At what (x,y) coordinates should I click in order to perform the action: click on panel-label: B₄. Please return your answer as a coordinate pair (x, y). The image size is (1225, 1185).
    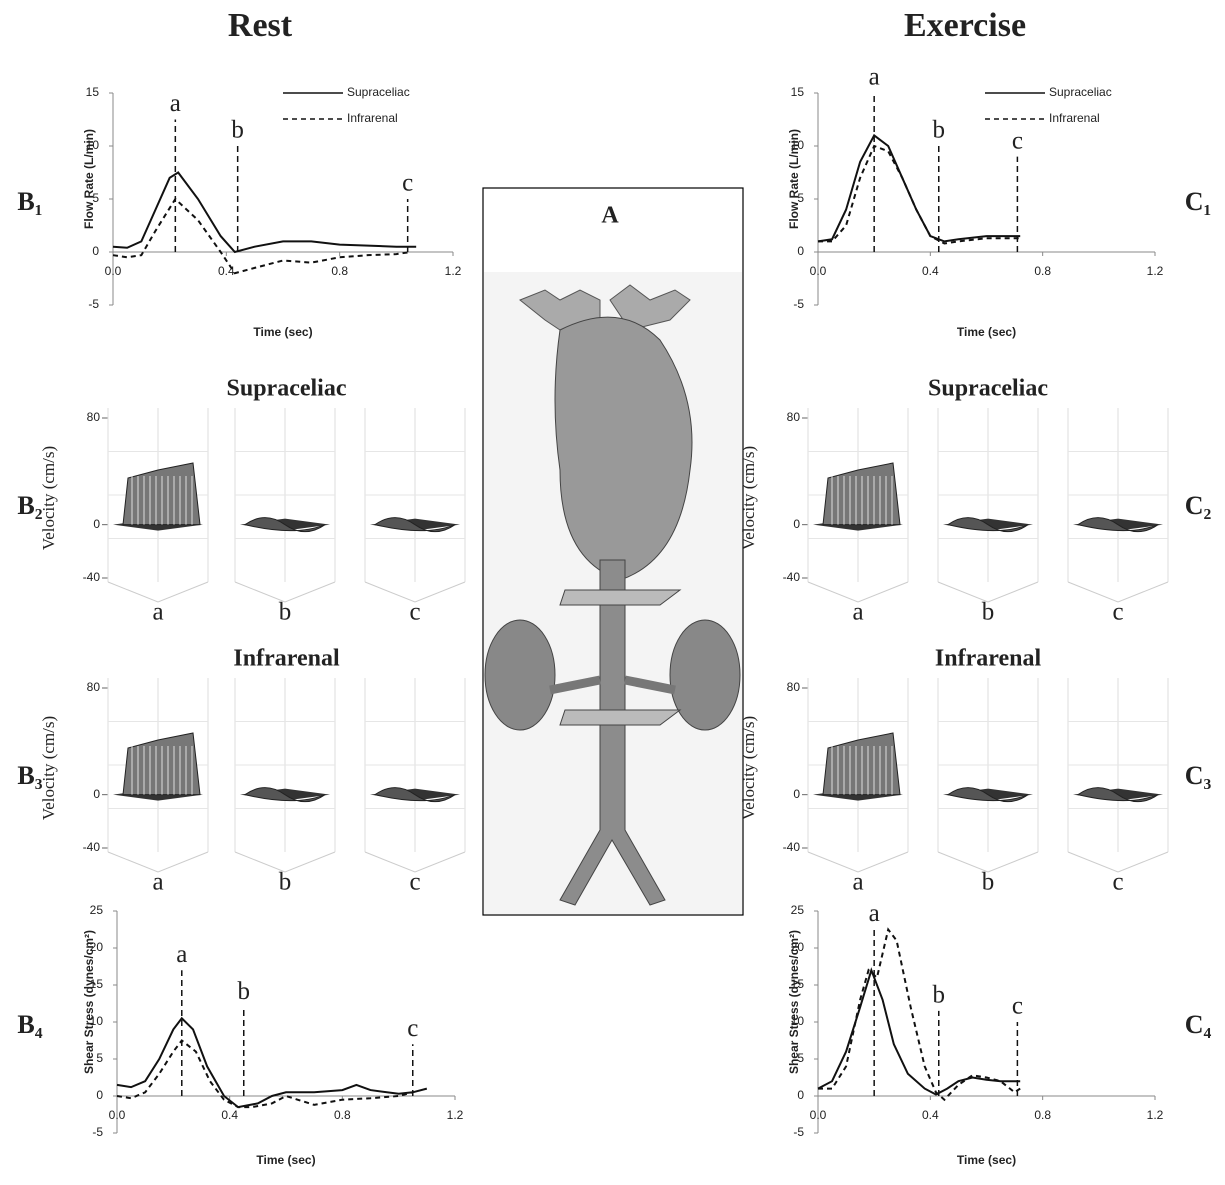
    Looking at the image, I should click on (29, 1024).